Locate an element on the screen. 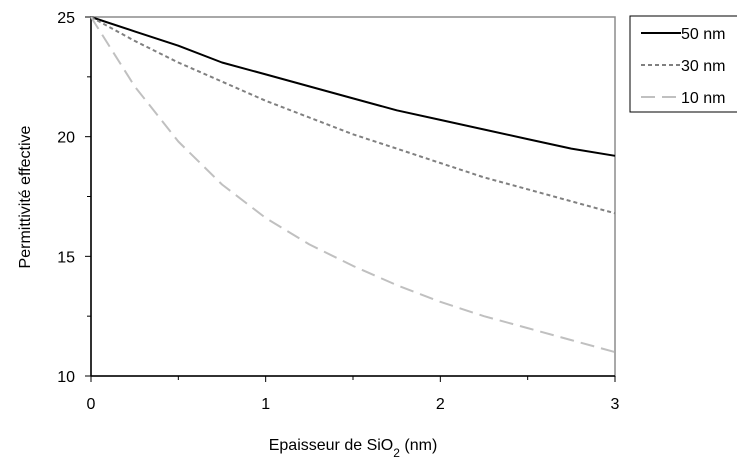 Image resolution: width=737 pixels, height=457 pixels. x-tick-label: 0 is located at coordinates (91, 404).